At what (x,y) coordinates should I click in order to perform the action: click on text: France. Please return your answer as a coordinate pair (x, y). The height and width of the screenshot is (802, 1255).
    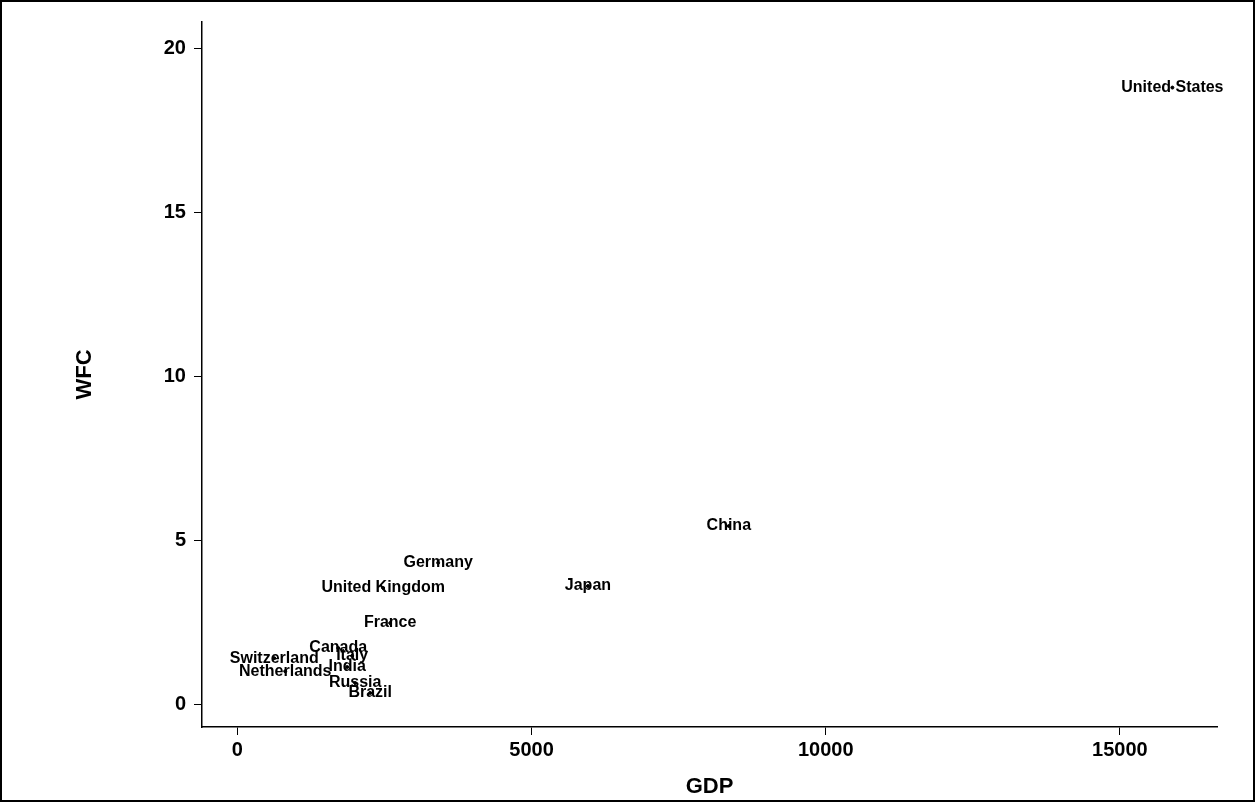
    Looking at the image, I should click on (390, 622).